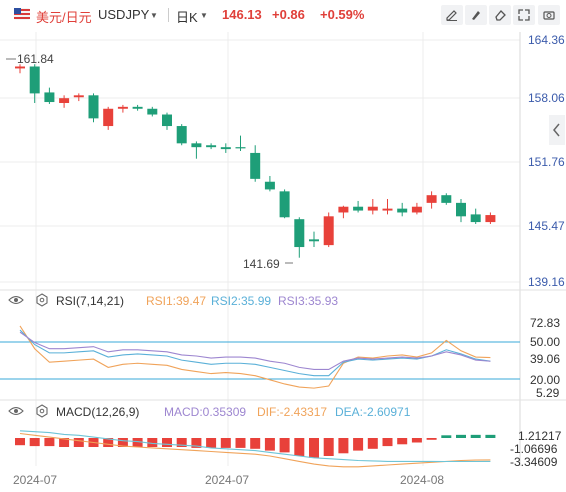 This screenshot has width=566, height=492. I want to click on eraser-icon, so click(500, 15).